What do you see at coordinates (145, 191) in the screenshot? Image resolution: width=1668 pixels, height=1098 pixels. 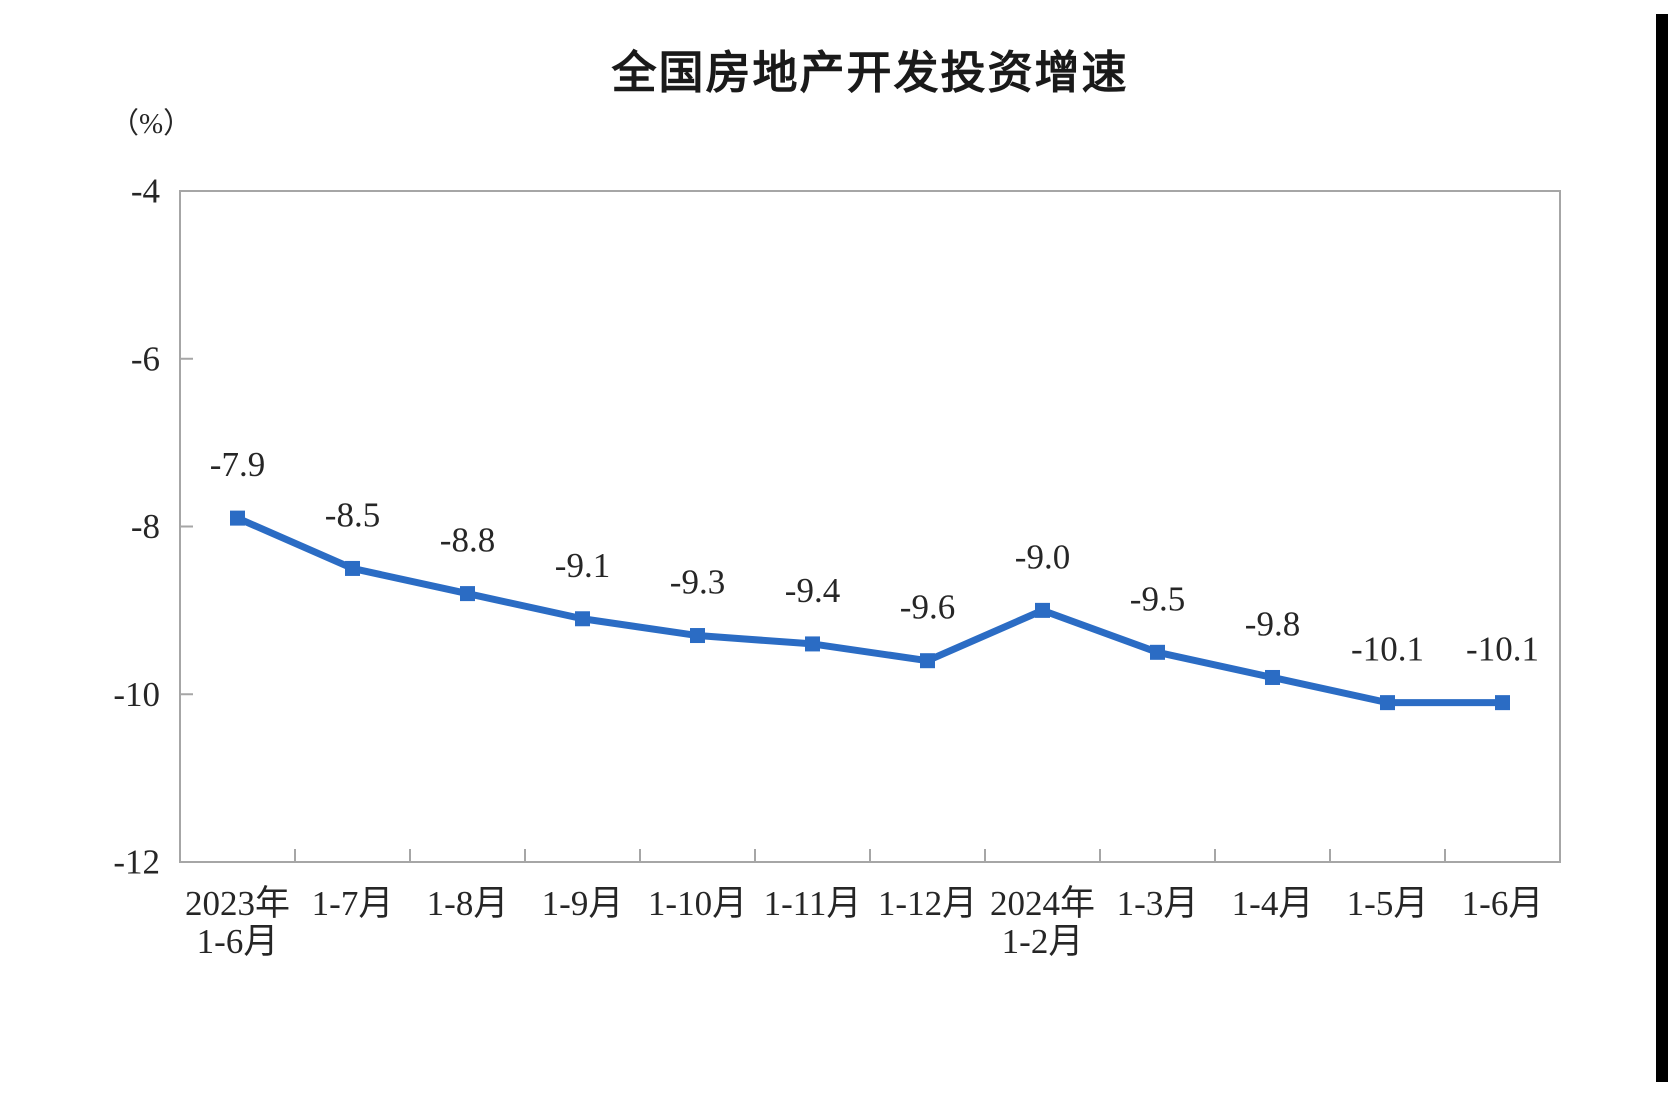 I see `y-axis-label: -4` at bounding box center [145, 191].